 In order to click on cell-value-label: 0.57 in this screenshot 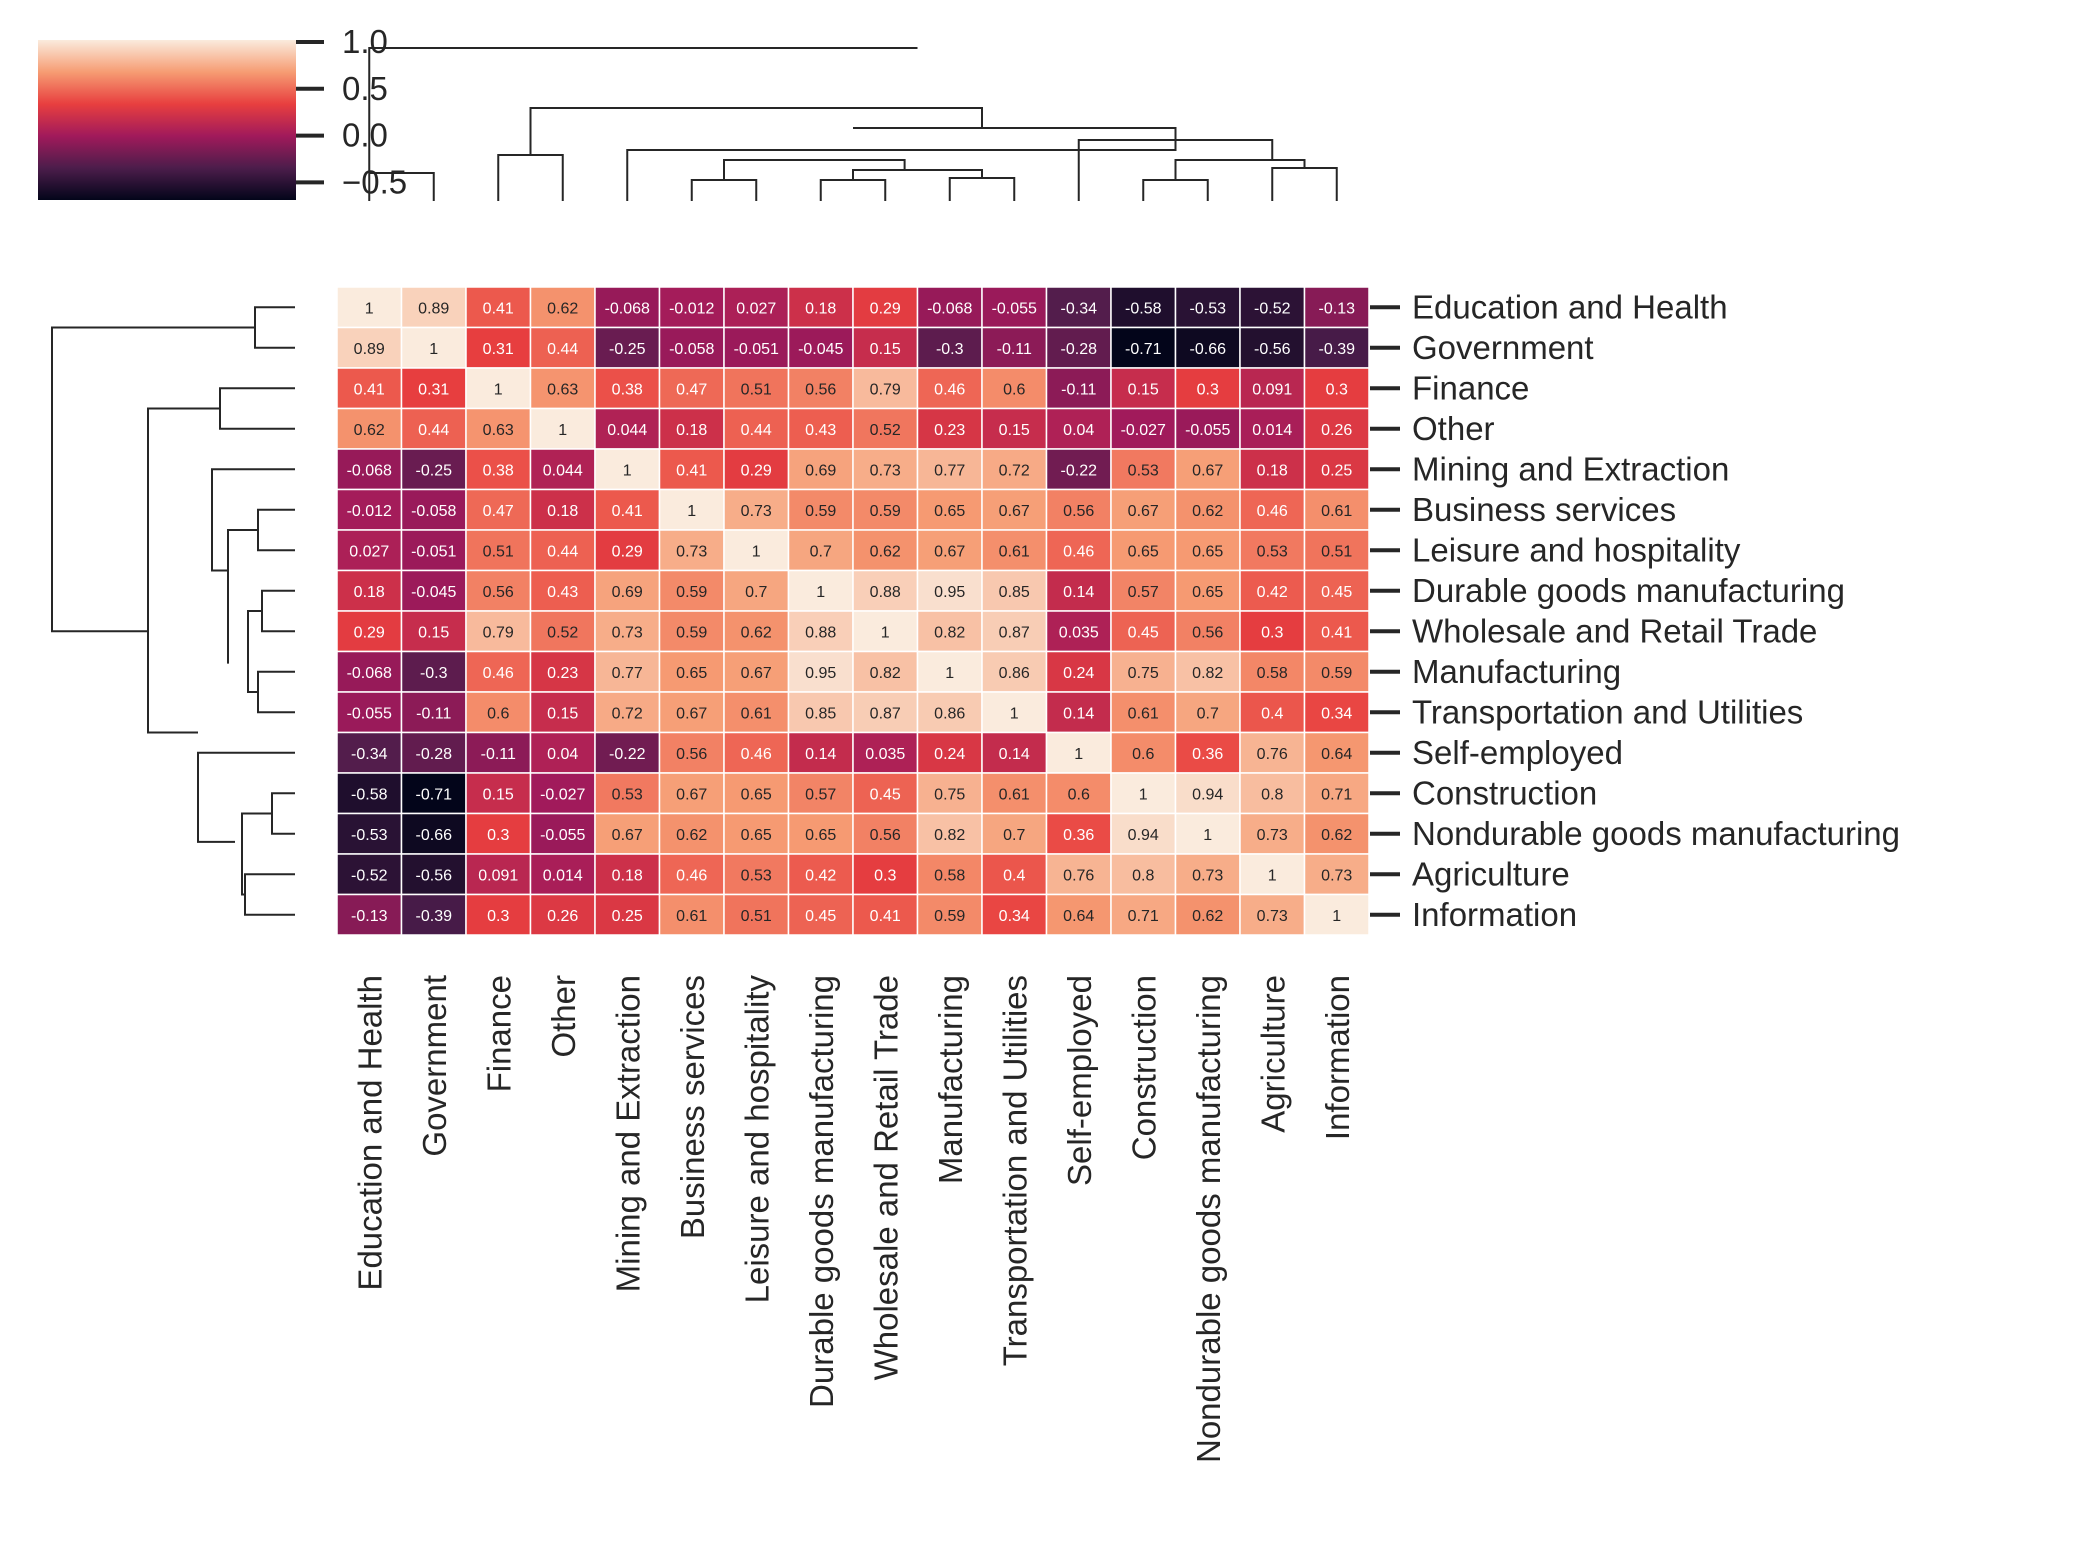, I will do `click(820, 794)`.